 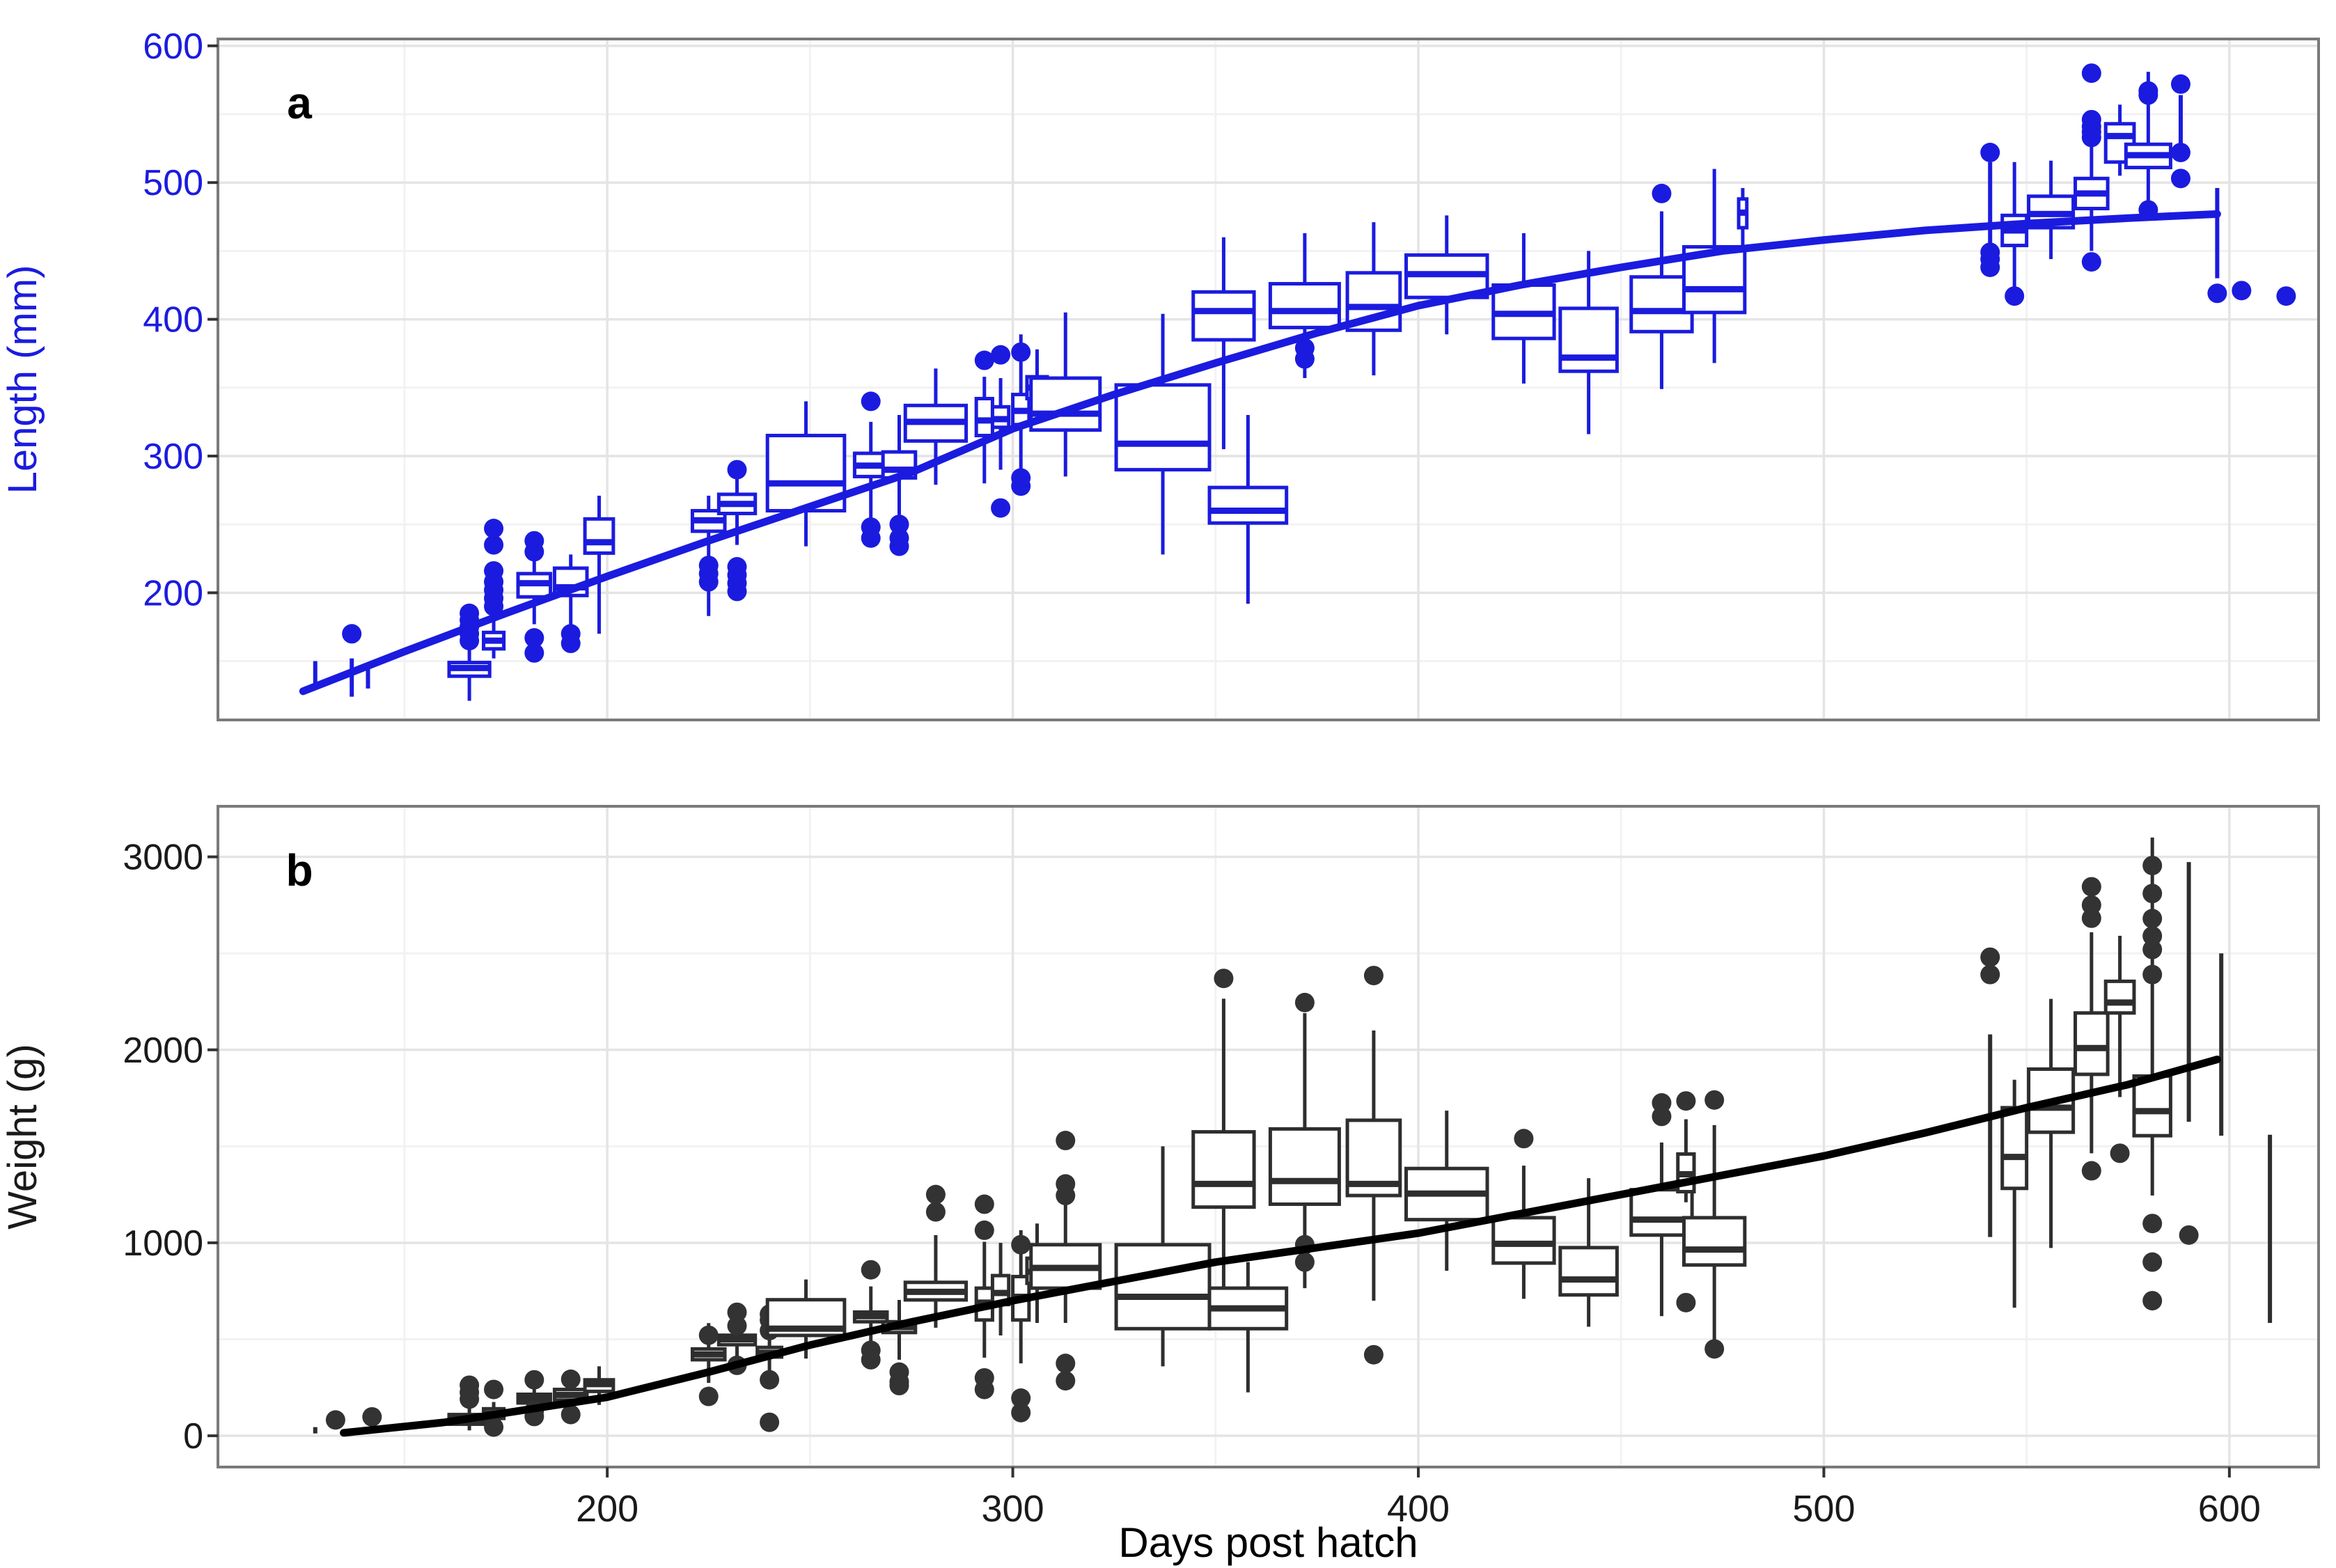 What do you see at coordinates (607, 1509) in the screenshot?
I see `x-tick-label: 200` at bounding box center [607, 1509].